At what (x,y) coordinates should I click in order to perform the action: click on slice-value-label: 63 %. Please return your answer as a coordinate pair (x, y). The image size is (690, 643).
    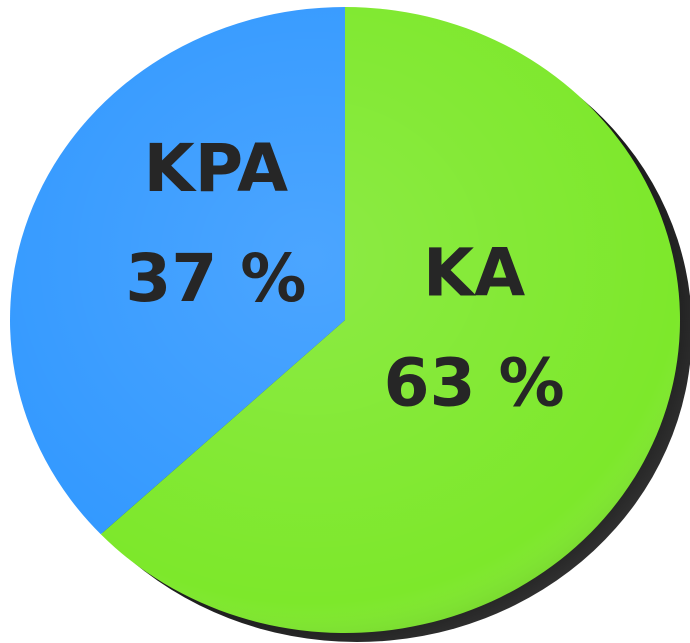
    Looking at the image, I should click on (474, 382).